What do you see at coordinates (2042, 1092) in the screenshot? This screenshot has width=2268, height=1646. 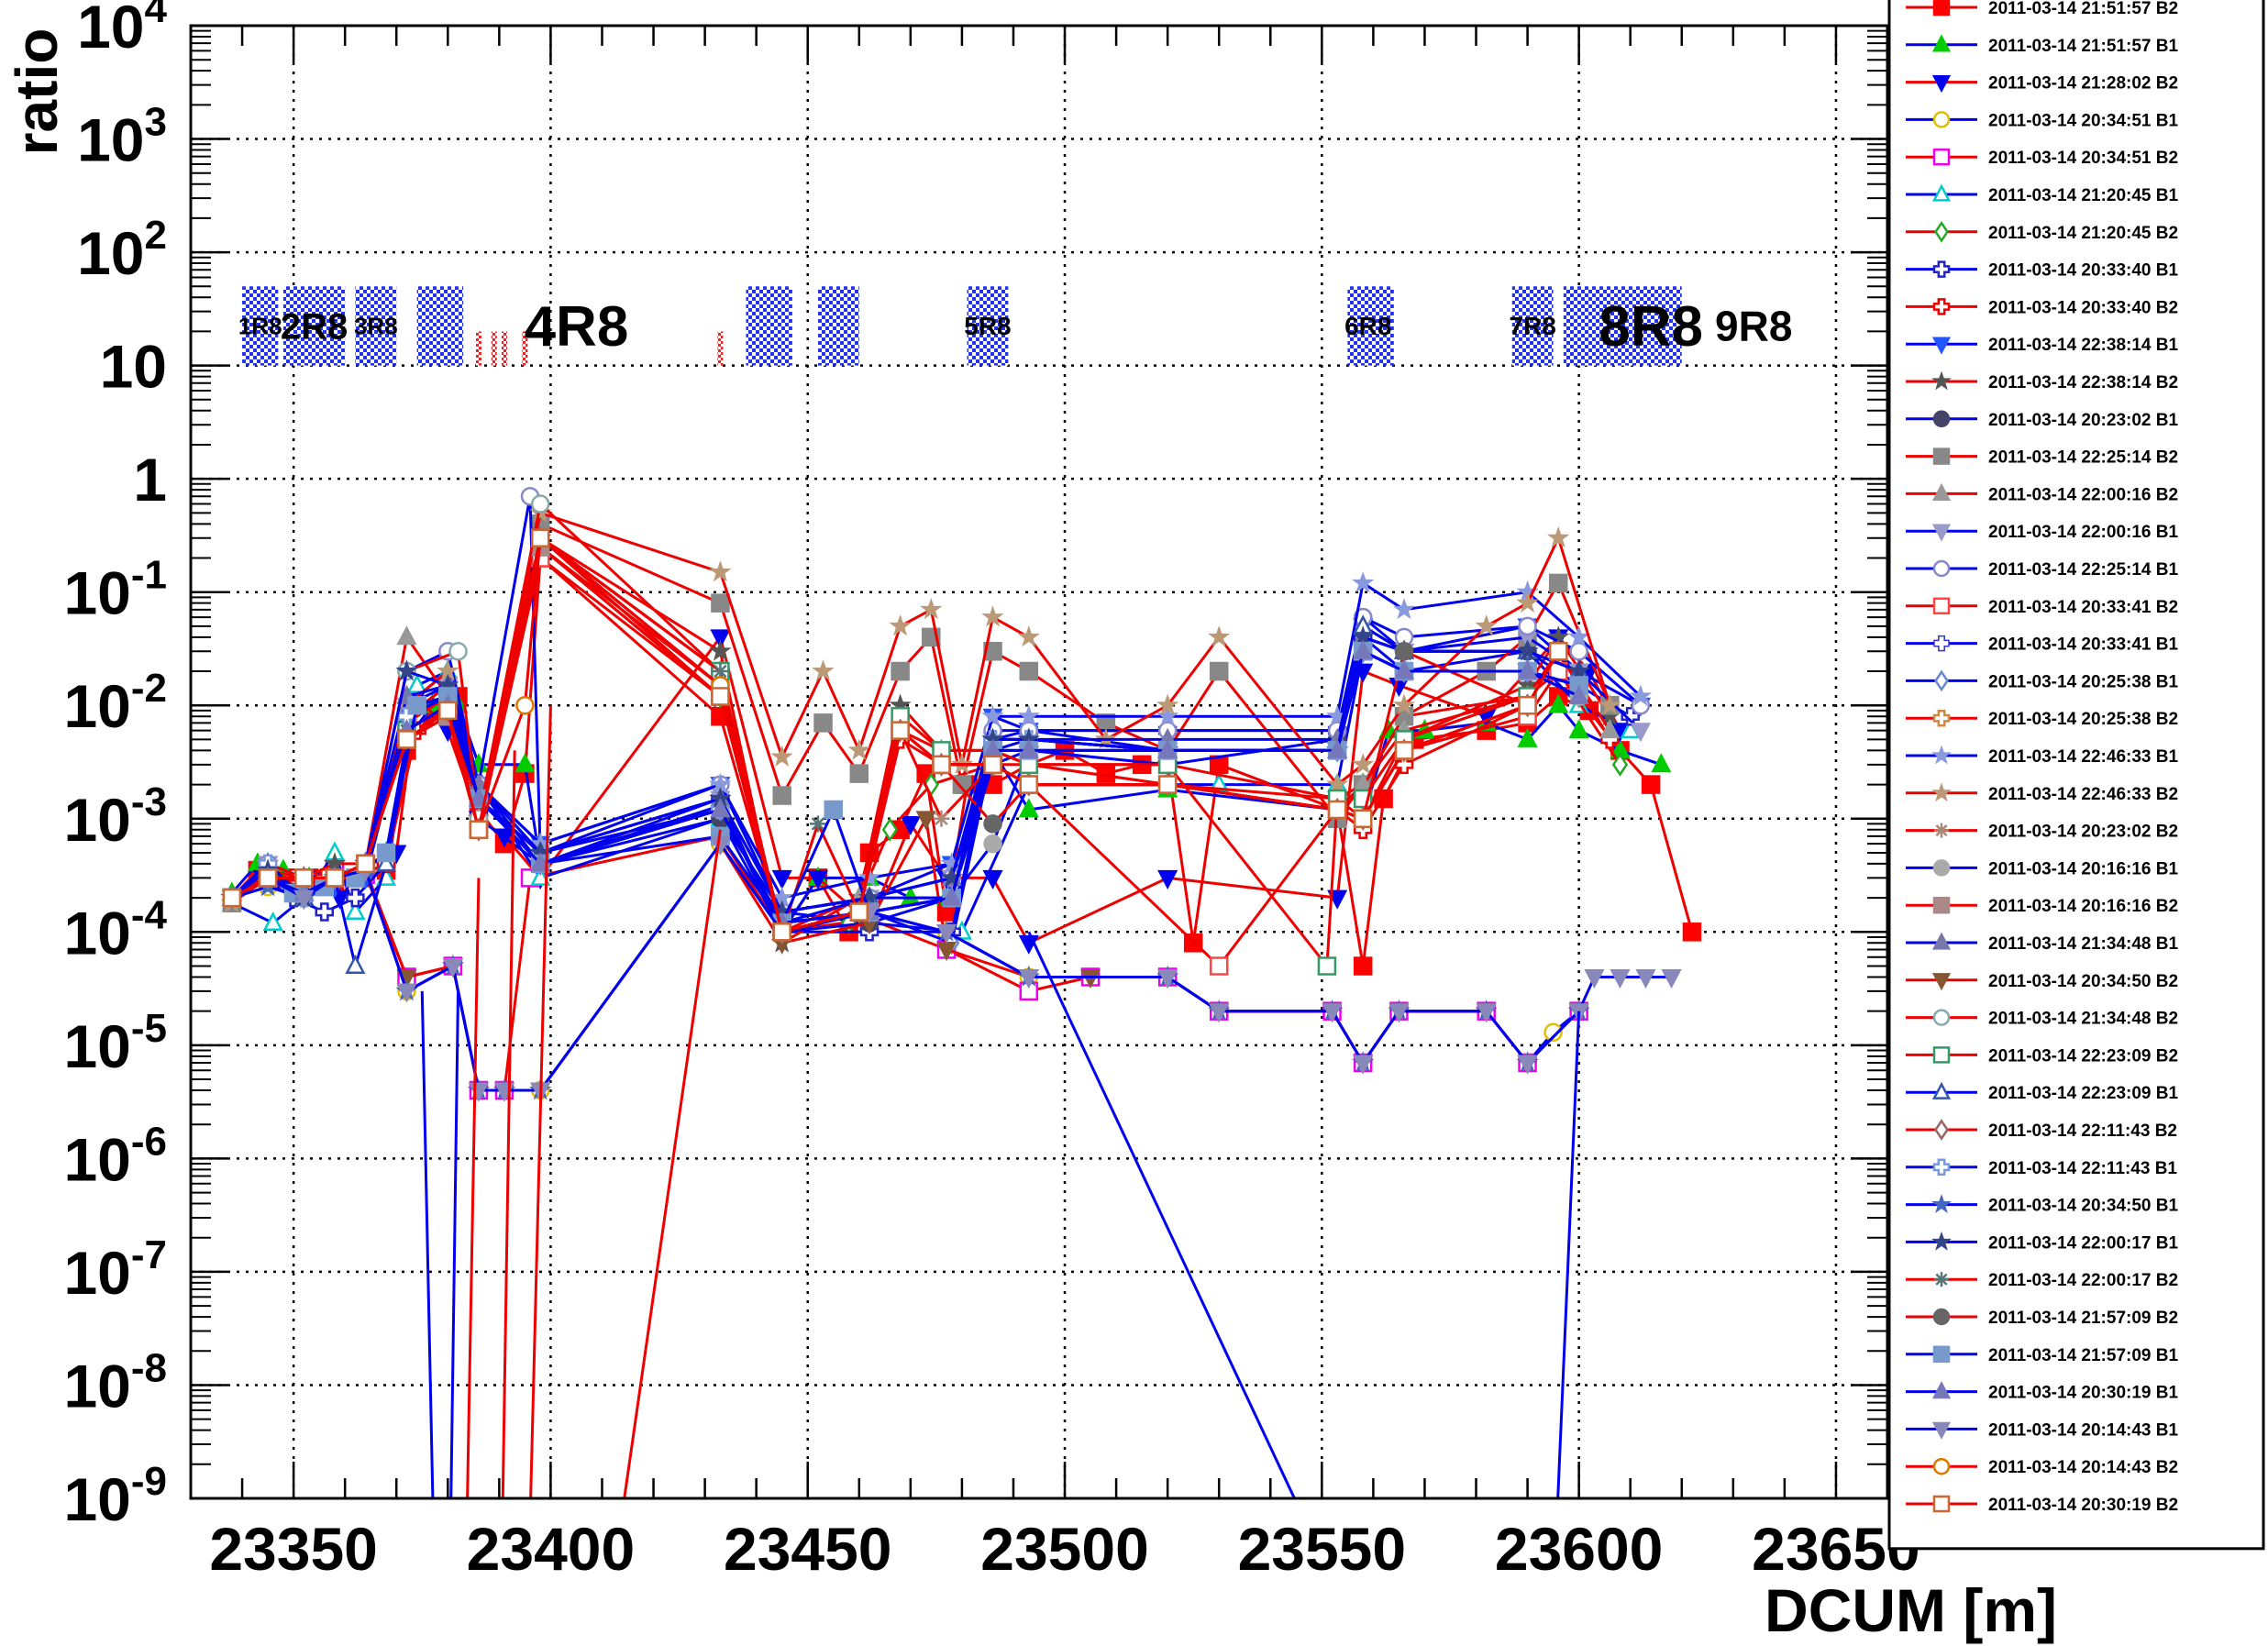 I see `legend-entry: 2011-03-14 22:23:09 B1` at bounding box center [2042, 1092].